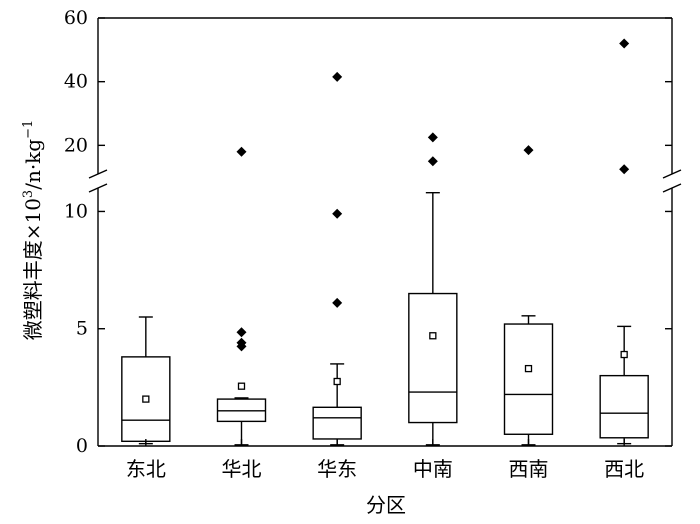 This screenshot has width=700, height=524. Describe the element at coordinates (33, 269) in the screenshot. I see `y-axis-title-main: 微塑料丰度×10` at that location.